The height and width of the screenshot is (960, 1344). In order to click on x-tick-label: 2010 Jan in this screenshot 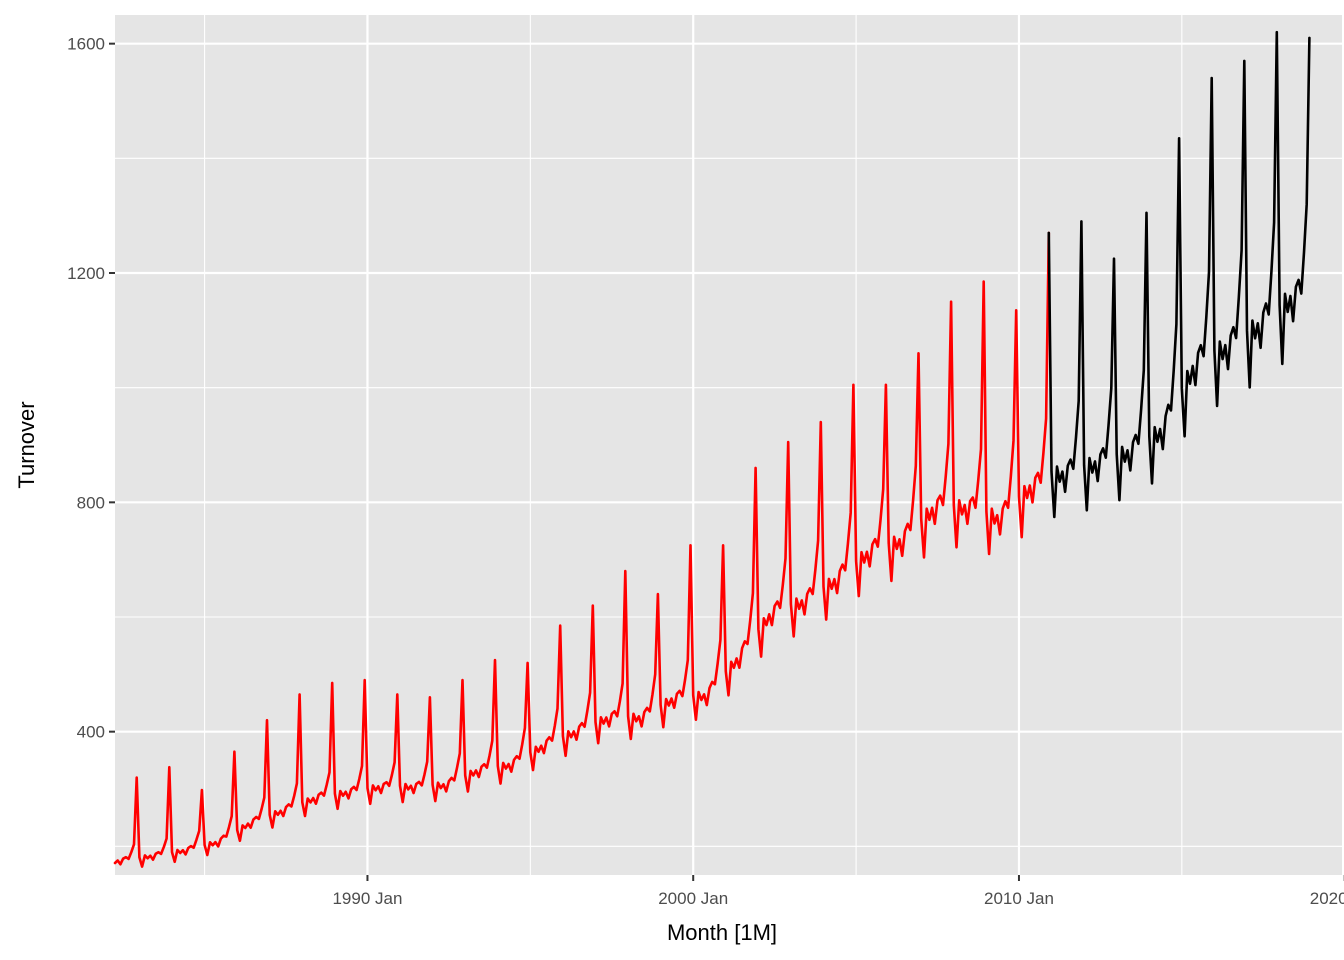, I will do `click(1019, 898)`.